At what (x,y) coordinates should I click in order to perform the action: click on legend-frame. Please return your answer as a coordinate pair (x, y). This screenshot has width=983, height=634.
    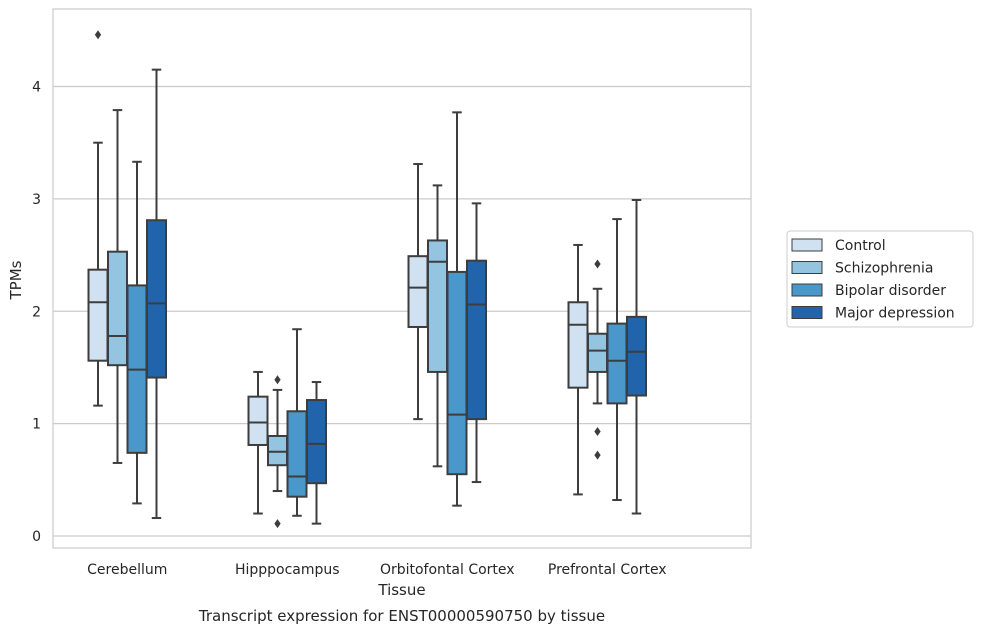
    Looking at the image, I should click on (880, 279).